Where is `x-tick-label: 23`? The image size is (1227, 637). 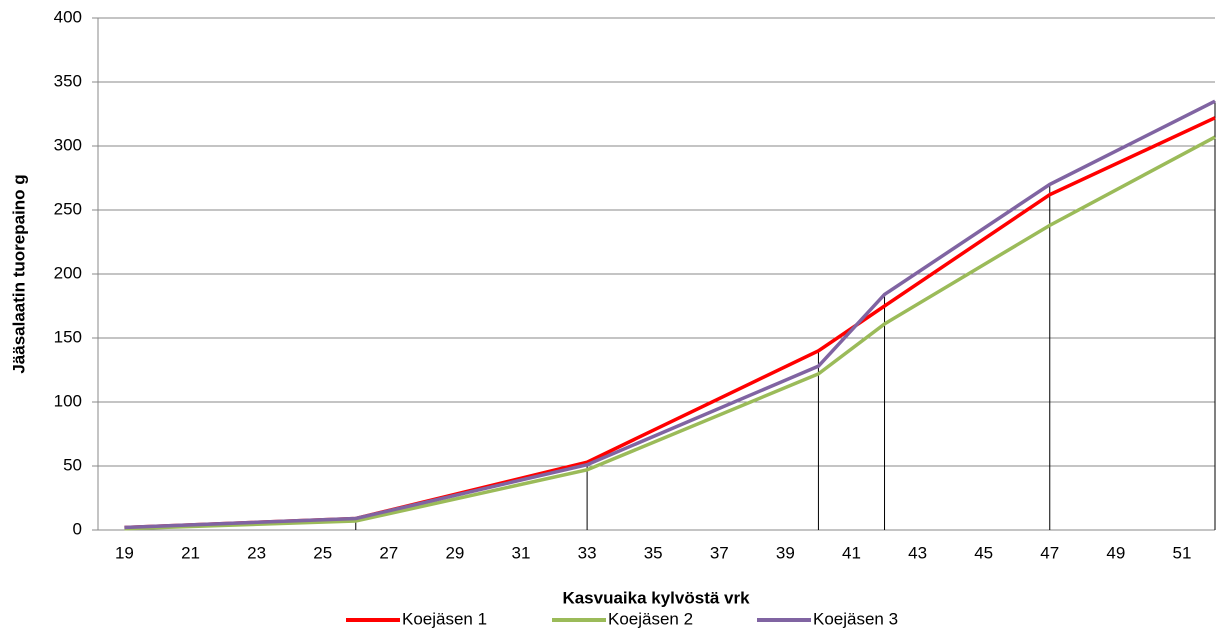
x-tick-label: 23 is located at coordinates (256, 552).